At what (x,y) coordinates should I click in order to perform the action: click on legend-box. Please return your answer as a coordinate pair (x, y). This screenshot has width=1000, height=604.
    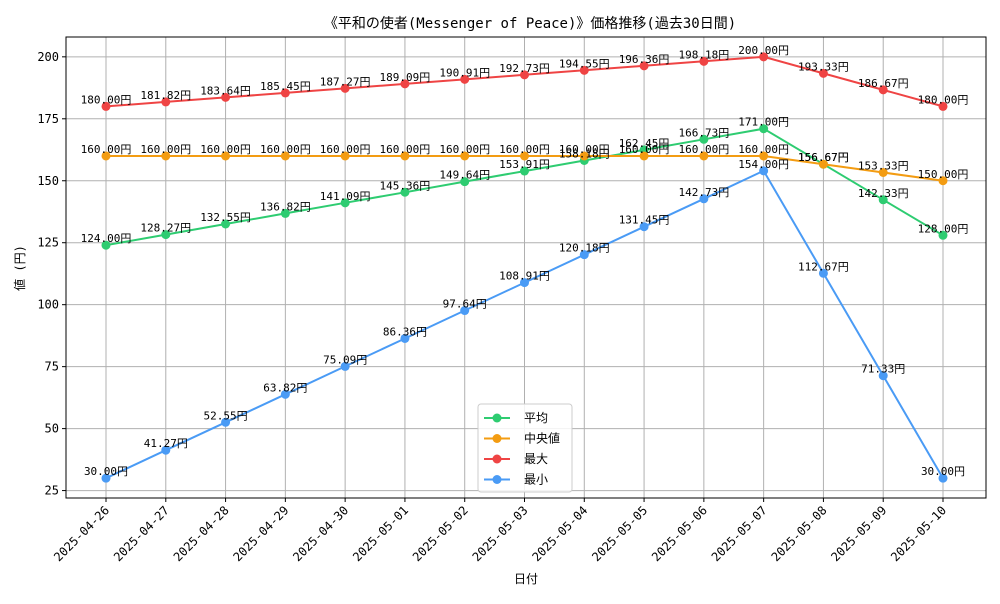
    Looking at the image, I should click on (525, 448).